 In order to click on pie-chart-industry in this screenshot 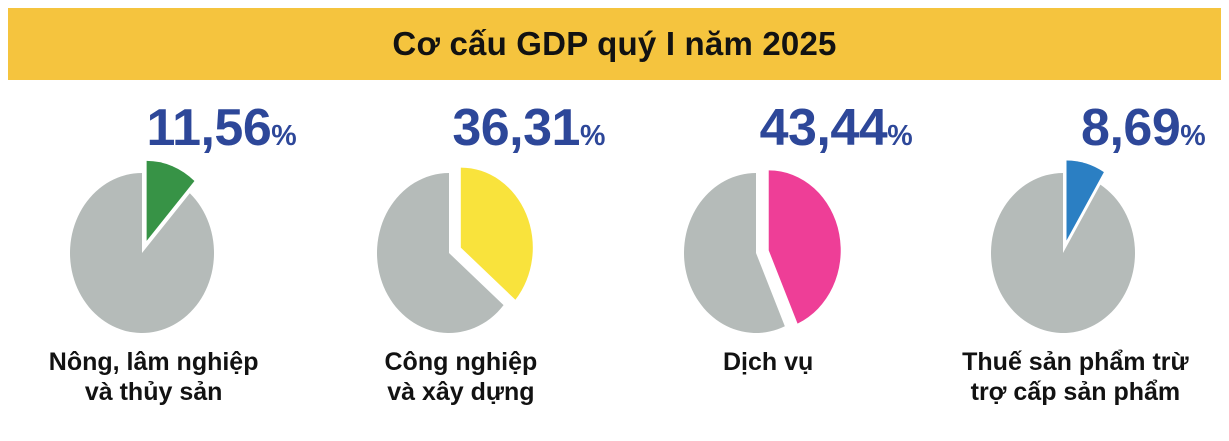, I will do `click(454, 250)`.